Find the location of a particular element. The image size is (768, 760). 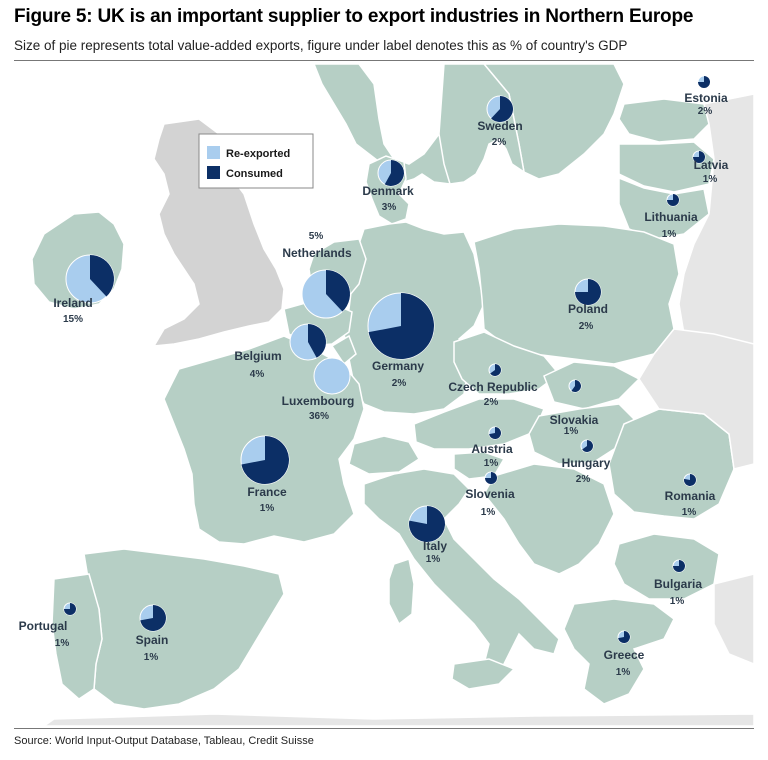

pie-estonia is located at coordinates (704, 82).